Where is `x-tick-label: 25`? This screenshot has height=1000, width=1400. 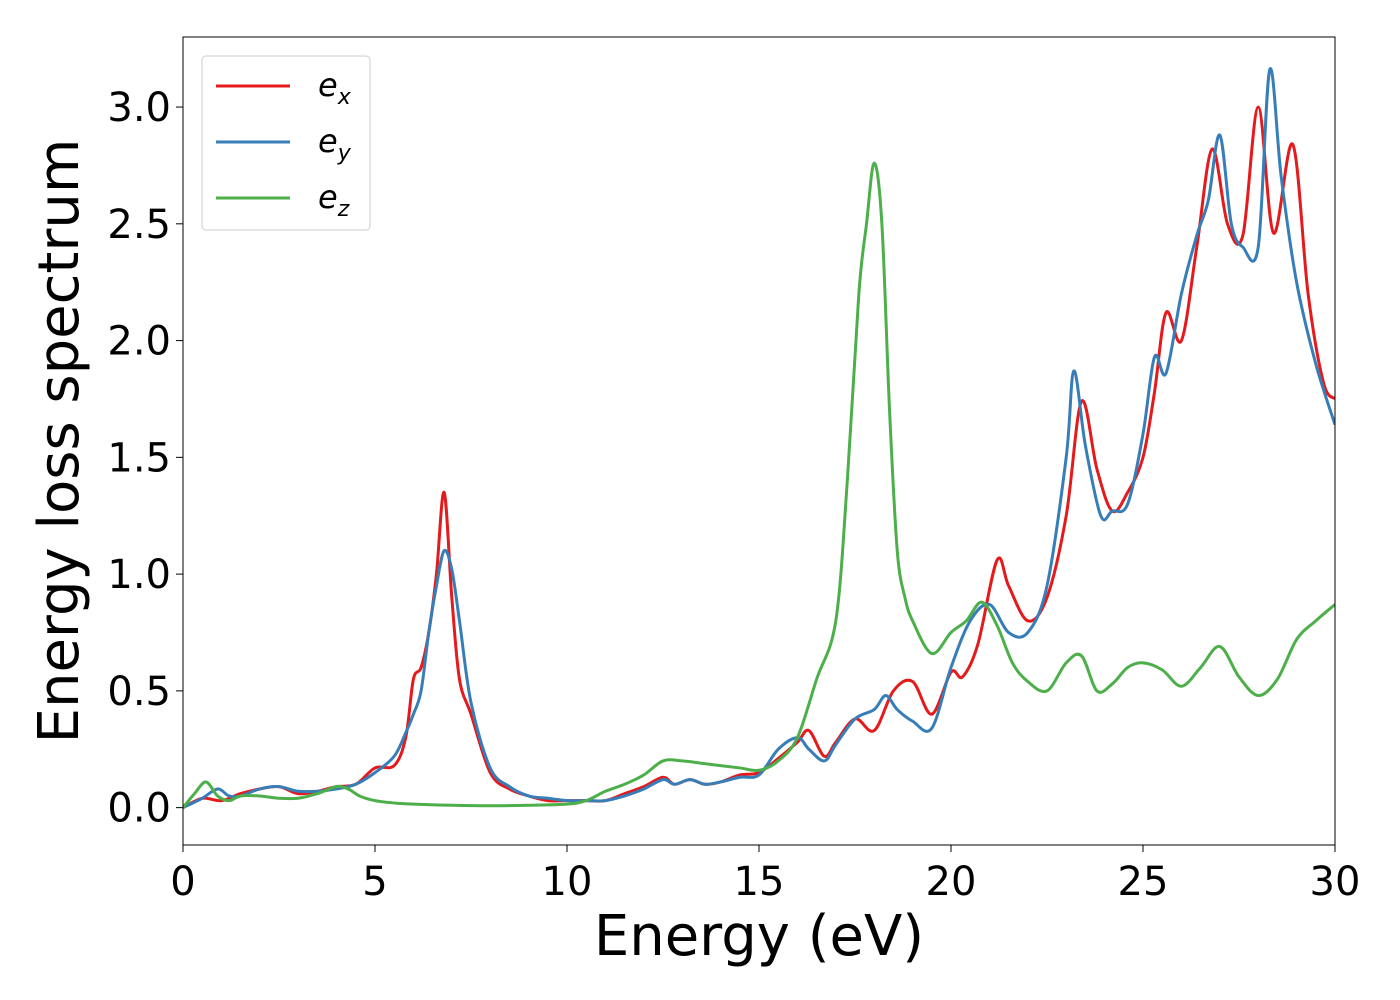 x-tick-label: 25 is located at coordinates (1143, 882).